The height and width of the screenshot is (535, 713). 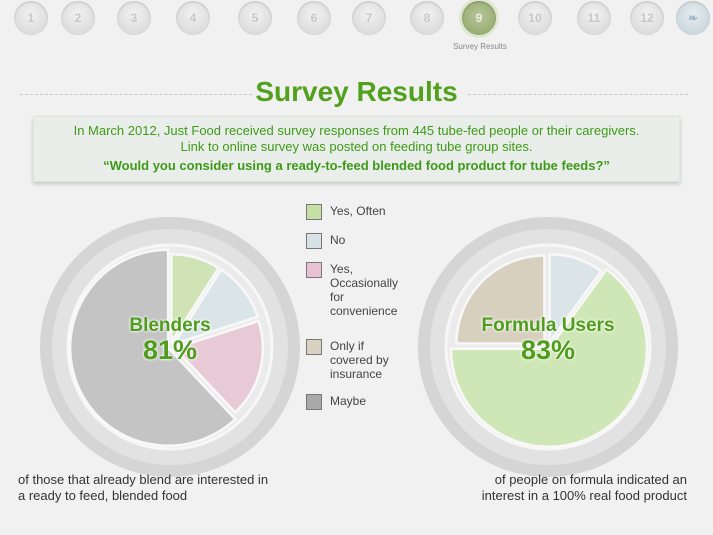 I want to click on step-number: 12, so click(x=647, y=18).